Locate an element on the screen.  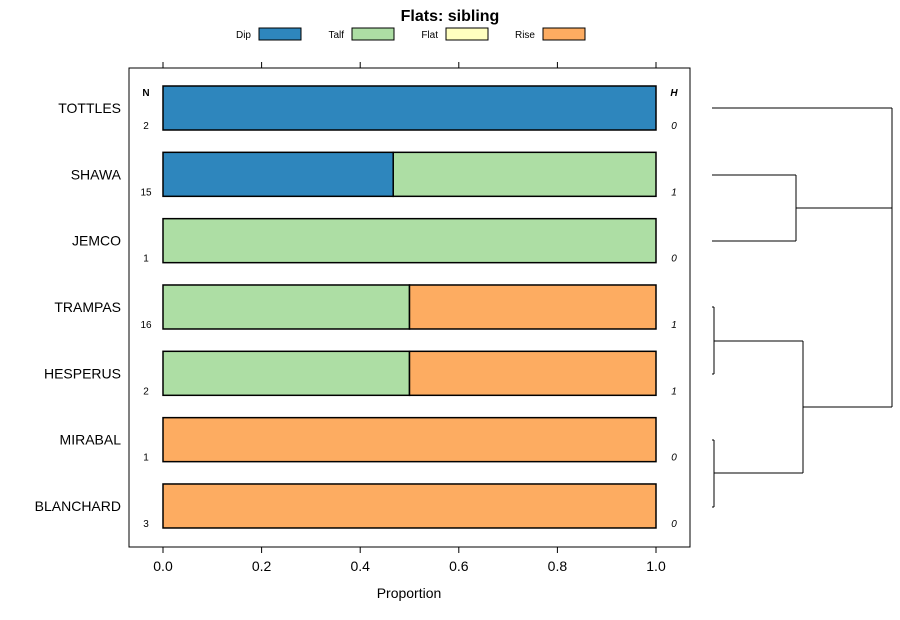
n-value: 3 is located at coordinates (146, 524).